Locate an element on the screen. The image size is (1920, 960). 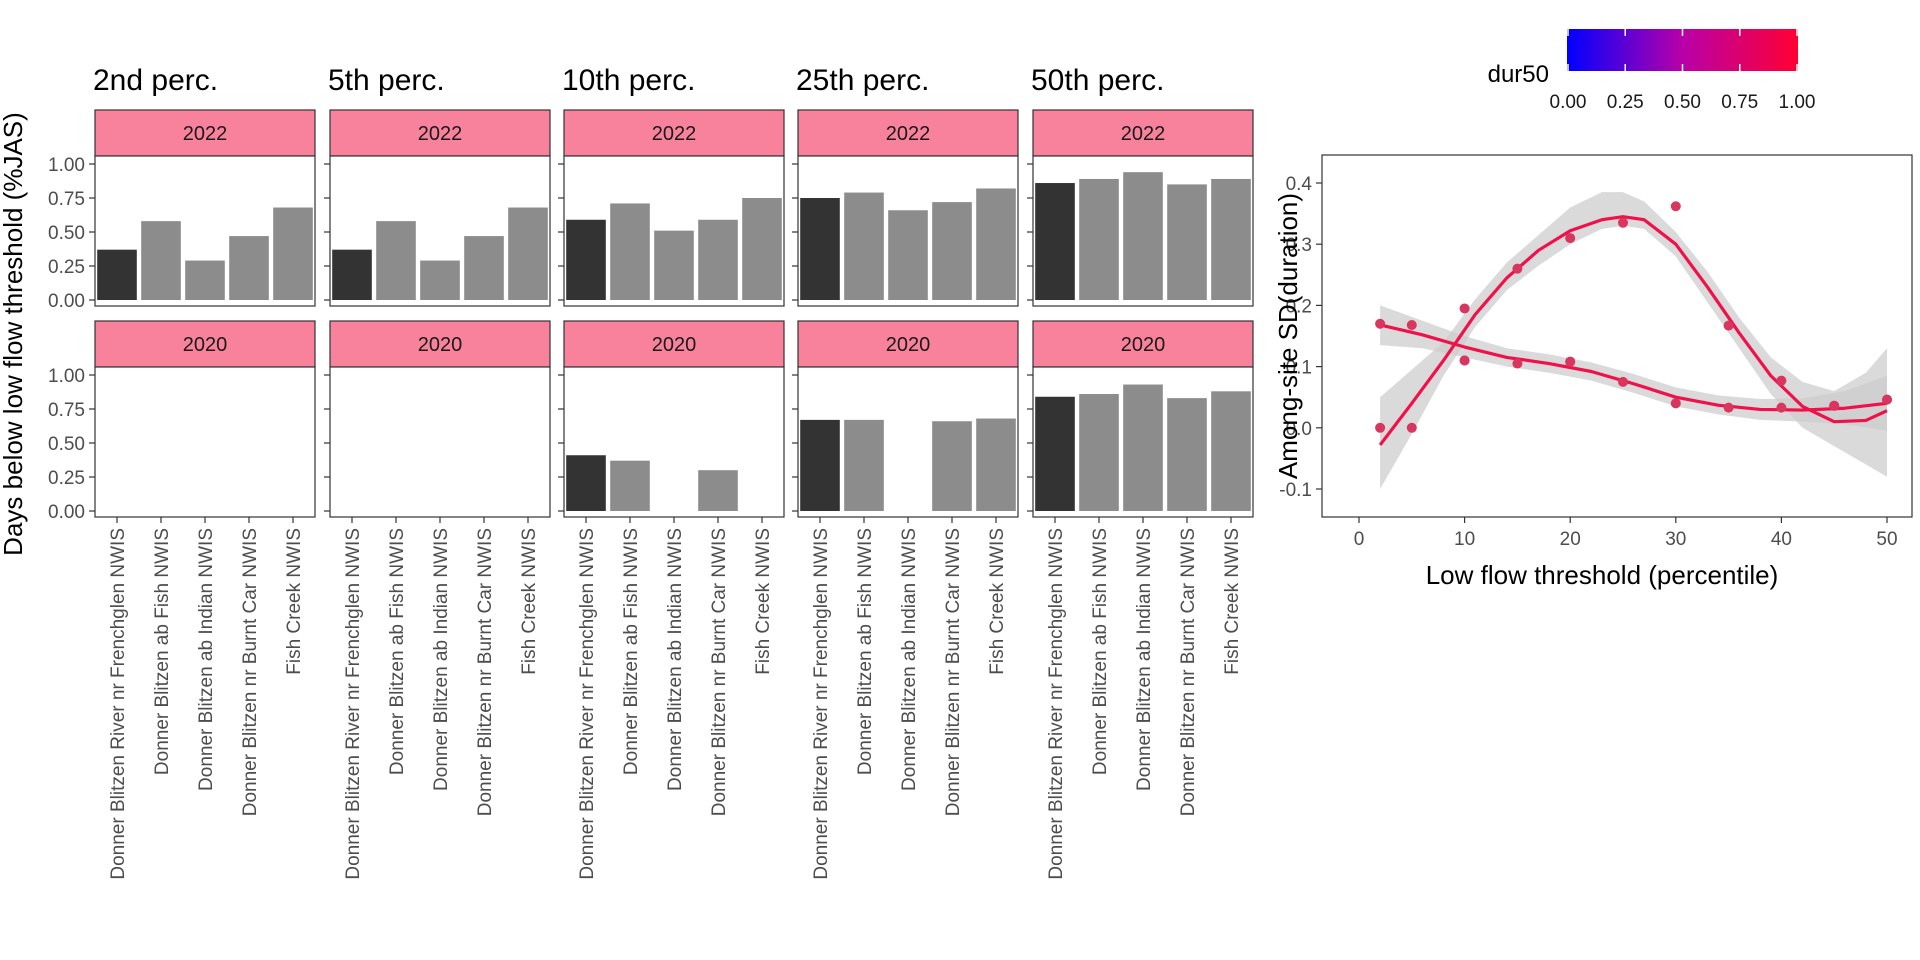
y-tick-label: 0.4 is located at coordinates (1299, 184).